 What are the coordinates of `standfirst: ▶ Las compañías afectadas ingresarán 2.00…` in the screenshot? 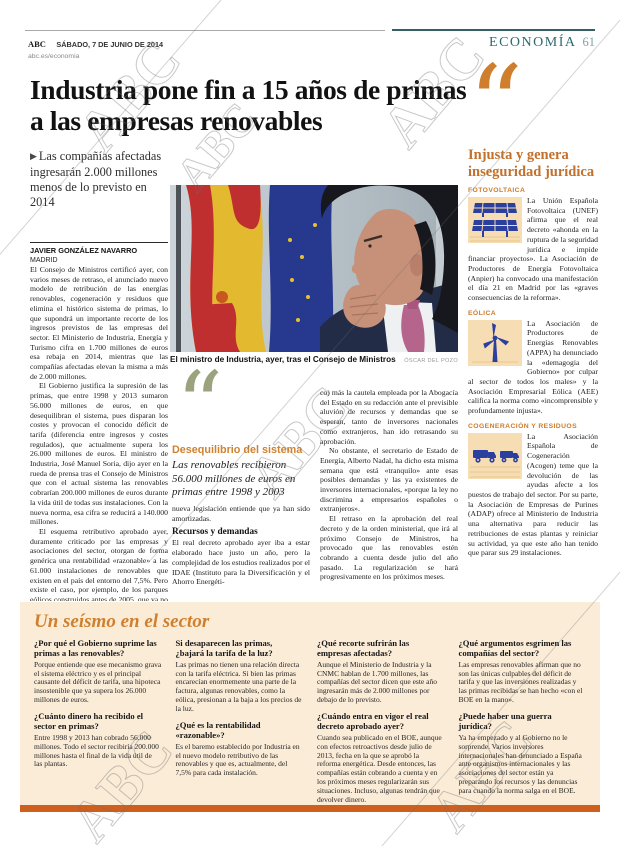 It's located at (100, 179).